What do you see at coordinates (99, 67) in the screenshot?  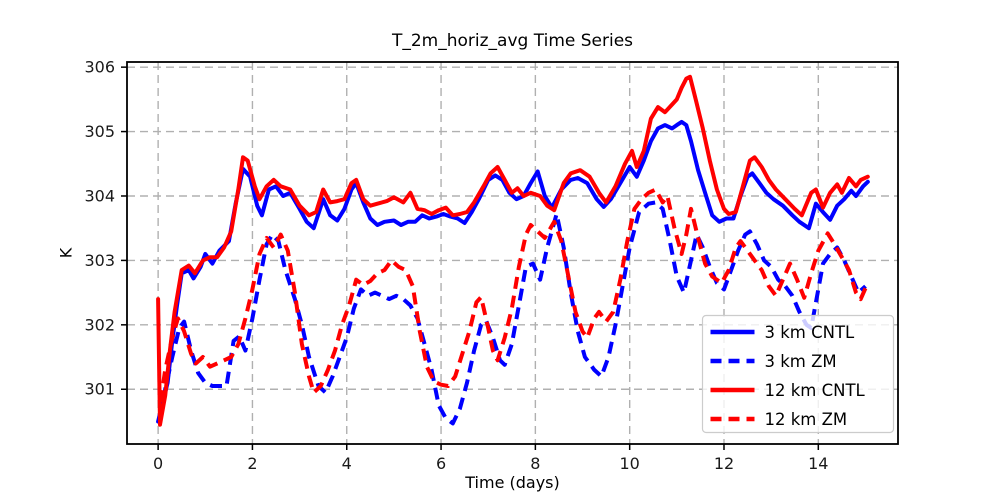 I see `y-tick-label: 306` at bounding box center [99, 67].